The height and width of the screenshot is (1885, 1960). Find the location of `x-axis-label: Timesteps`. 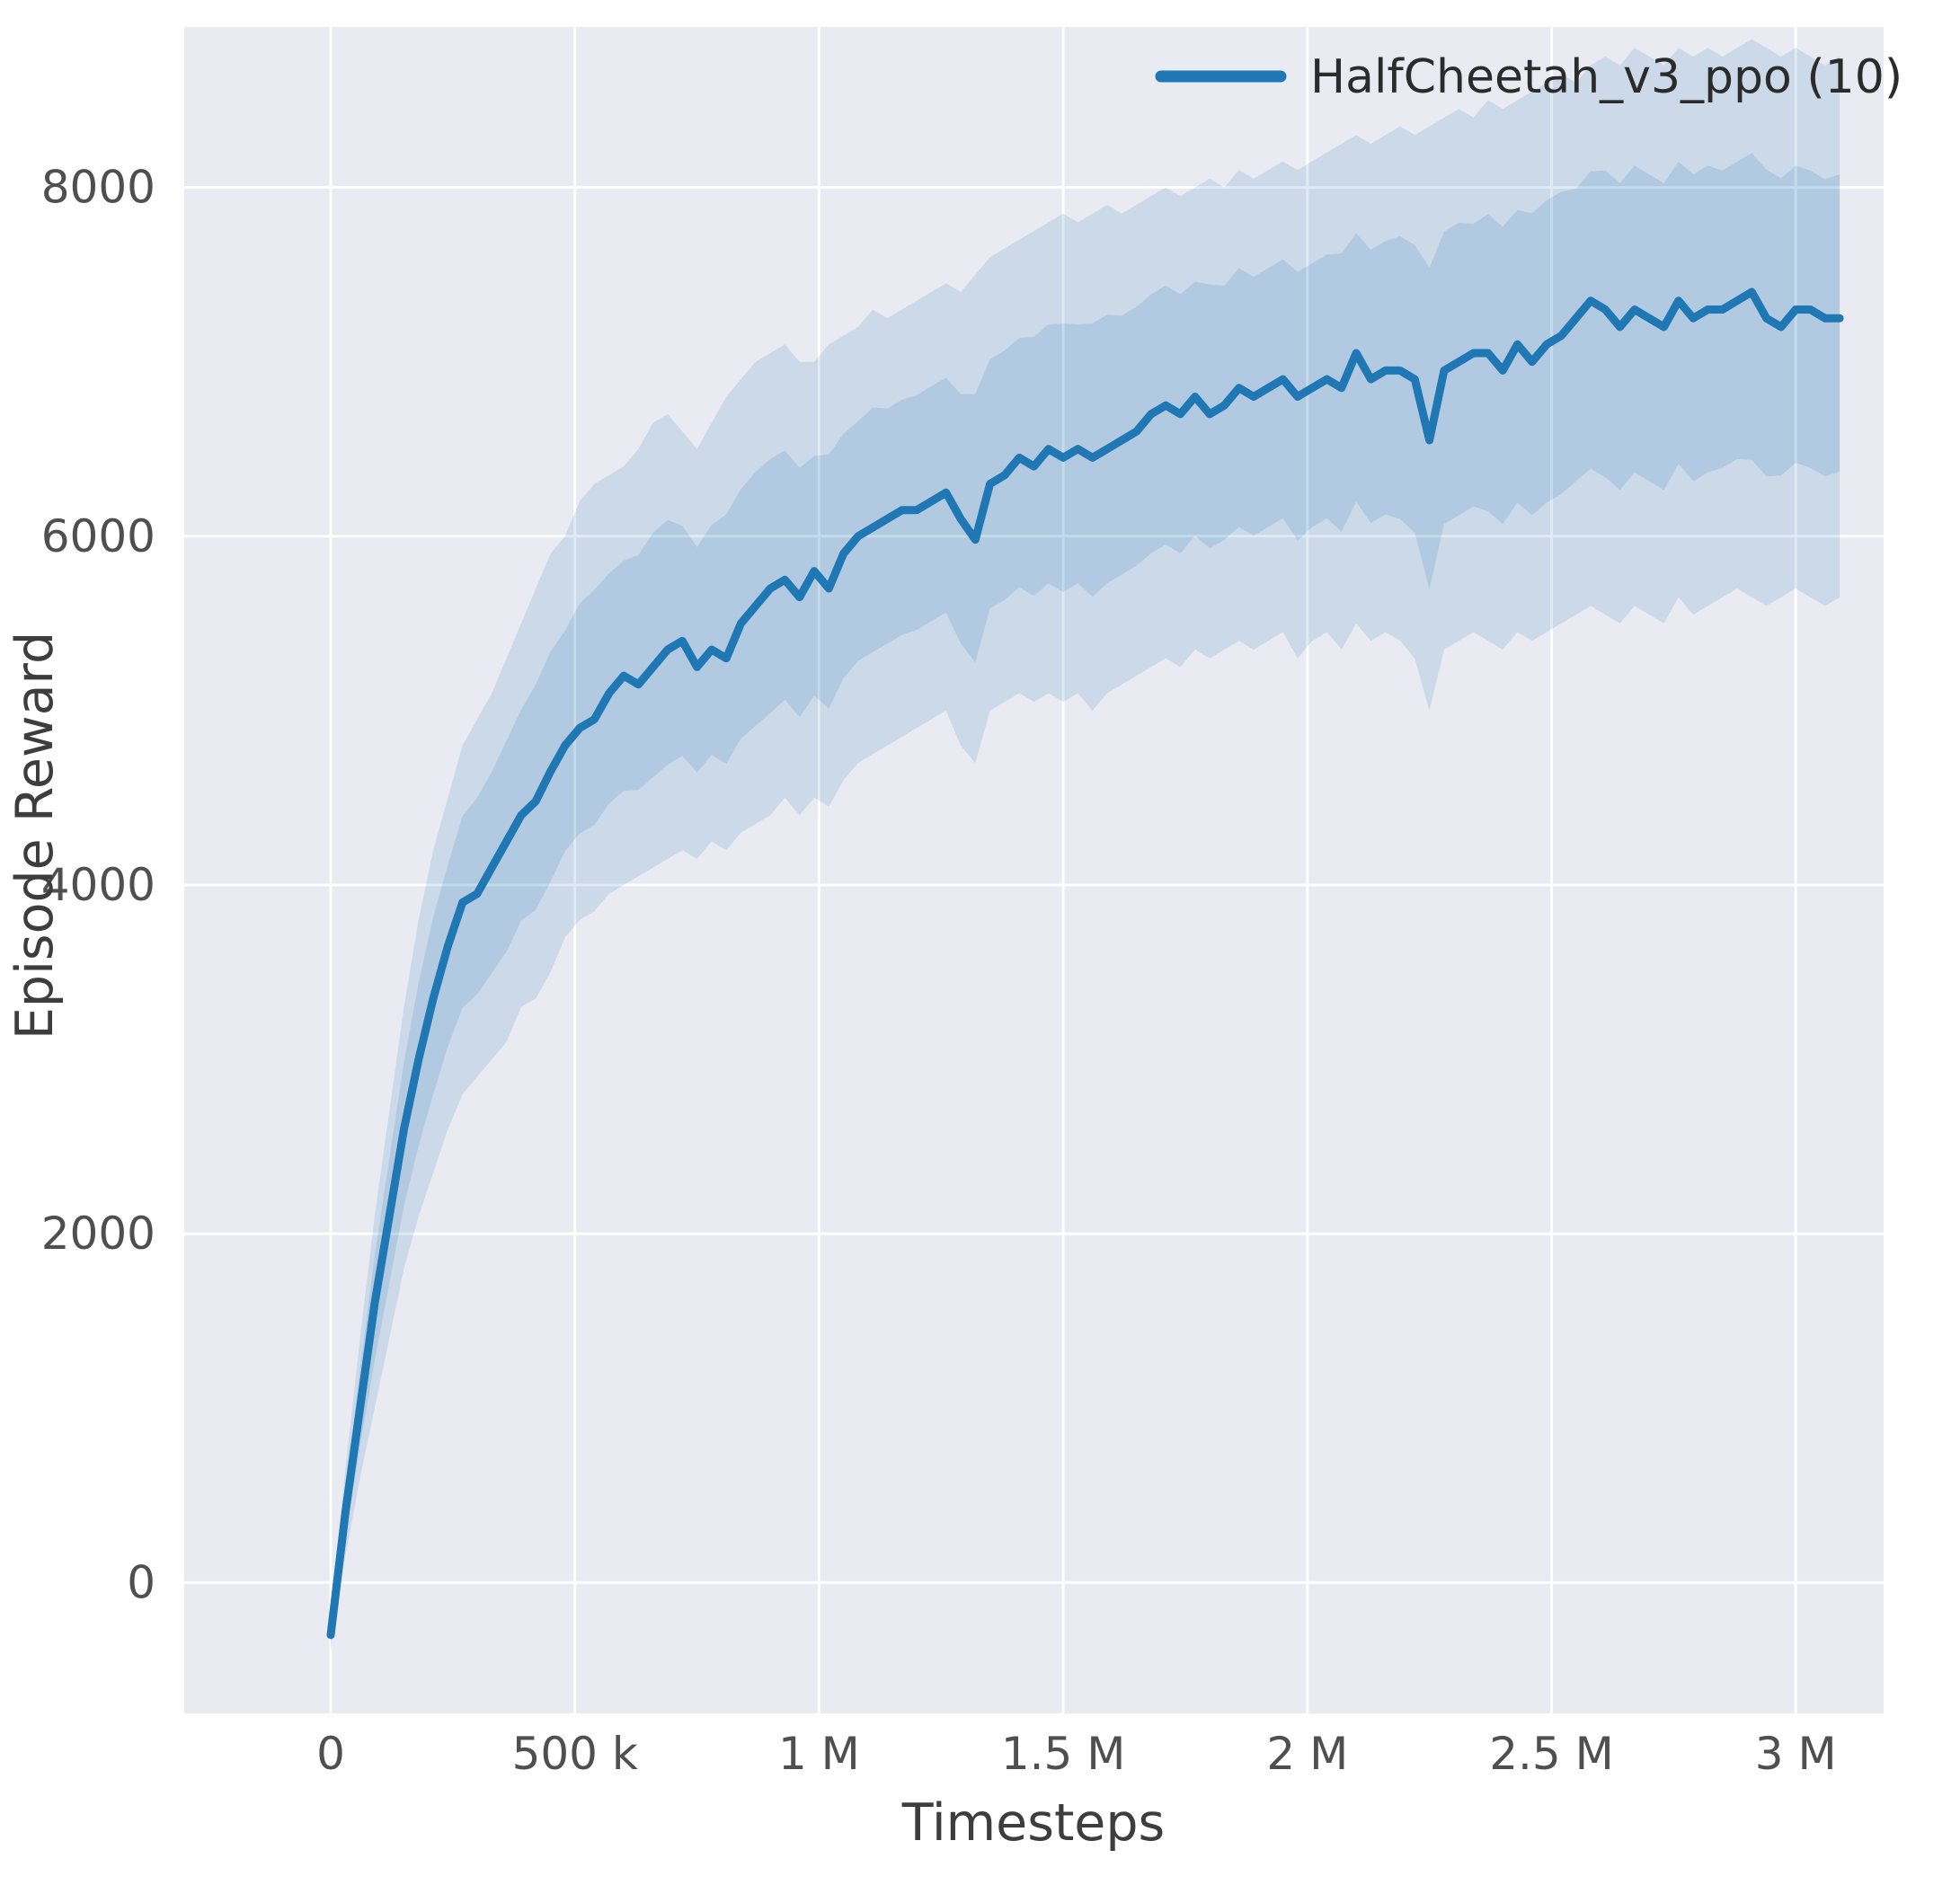

x-axis-label: Timesteps is located at coordinates (1033, 1823).